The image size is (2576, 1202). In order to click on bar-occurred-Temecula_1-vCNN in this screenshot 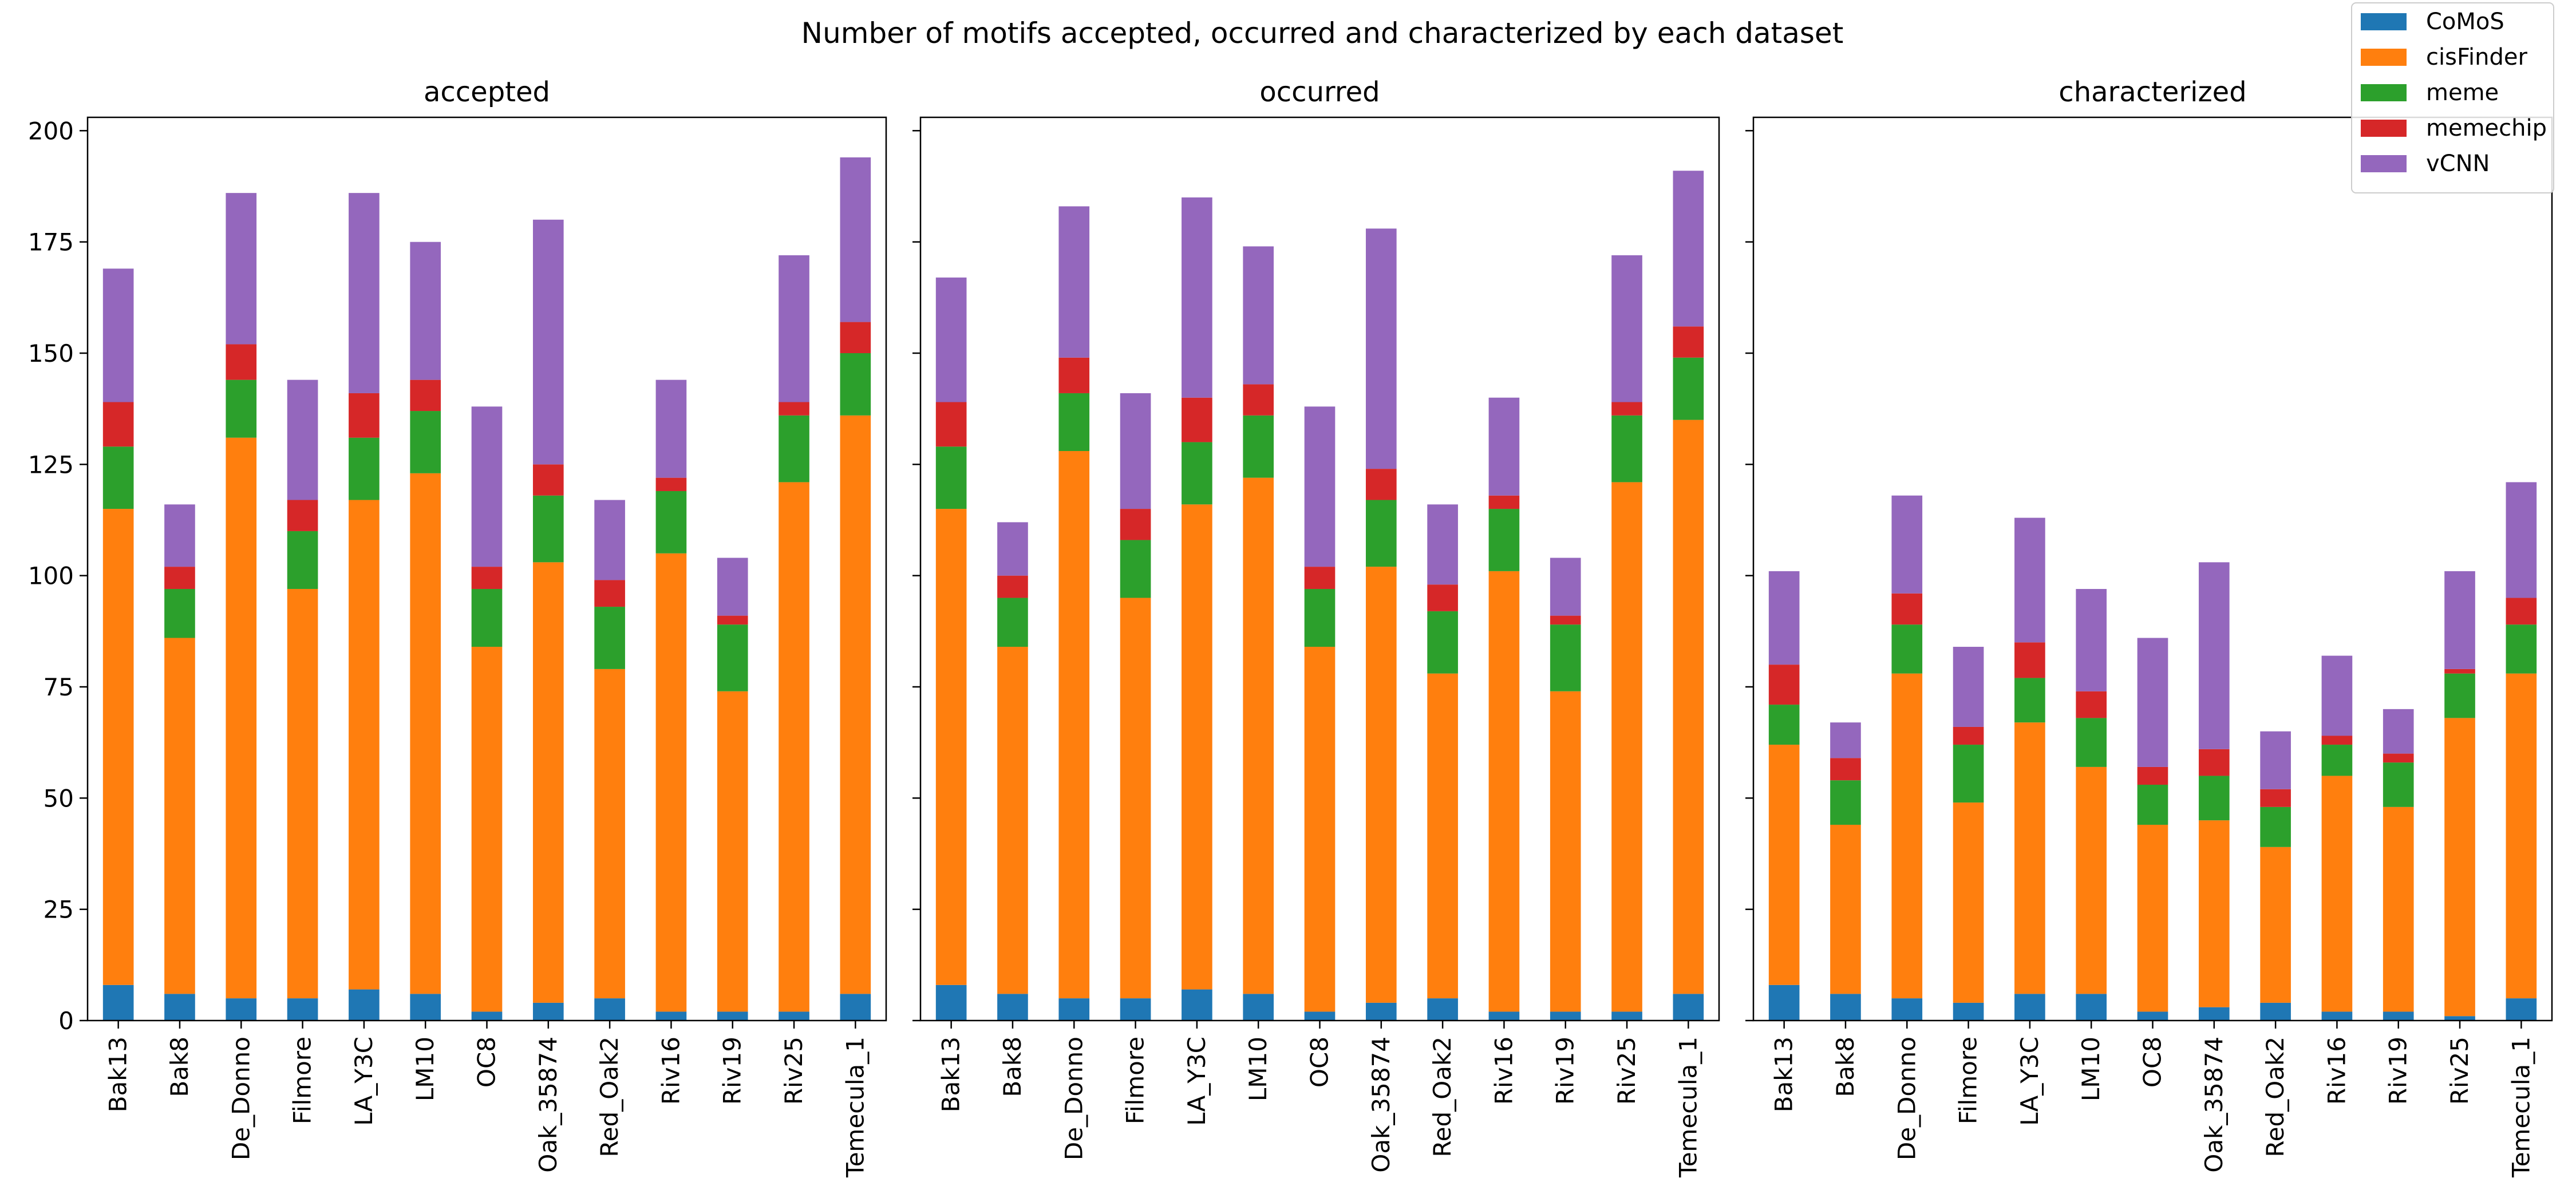, I will do `click(1688, 249)`.